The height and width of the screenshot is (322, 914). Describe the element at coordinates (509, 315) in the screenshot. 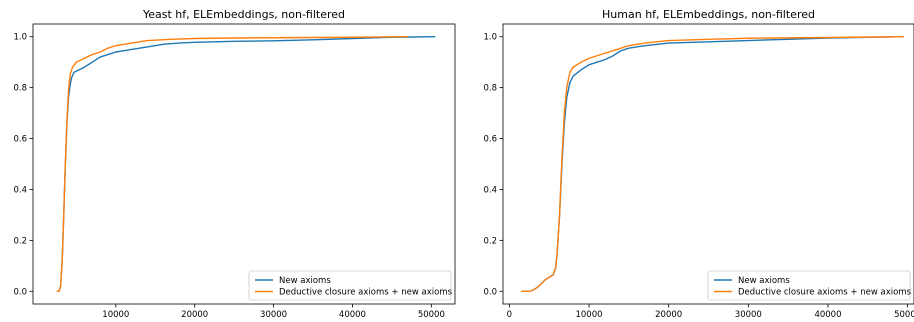

I see `x-tick-label: 0` at that location.